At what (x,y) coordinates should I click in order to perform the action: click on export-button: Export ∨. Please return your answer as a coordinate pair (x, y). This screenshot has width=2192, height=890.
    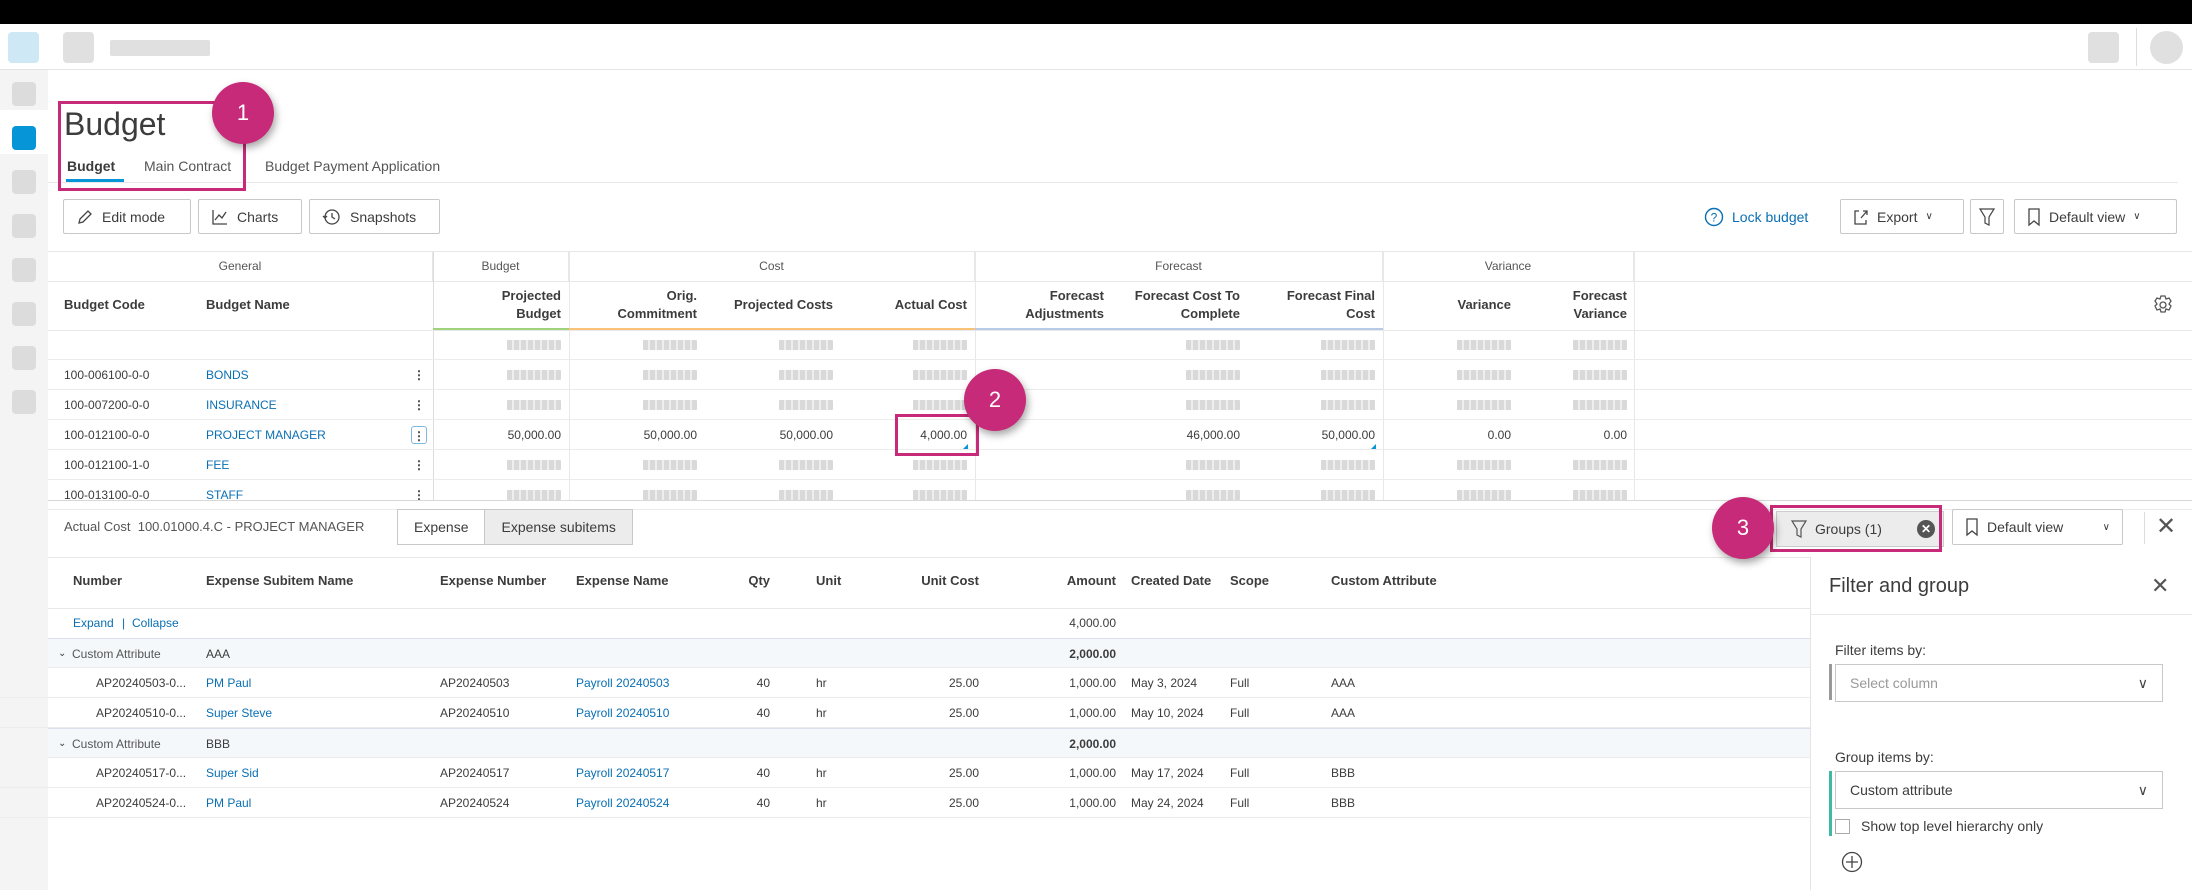
    Looking at the image, I should click on (1902, 216).